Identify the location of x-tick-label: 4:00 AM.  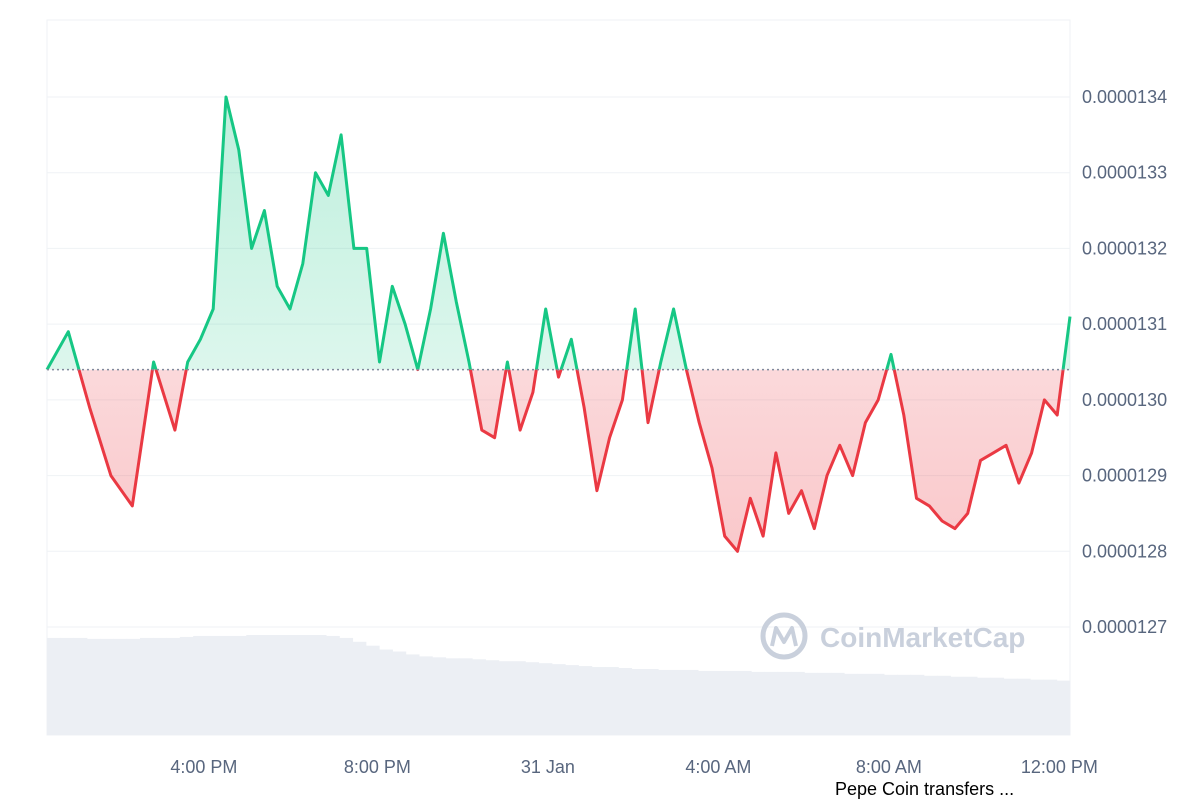
(718, 767).